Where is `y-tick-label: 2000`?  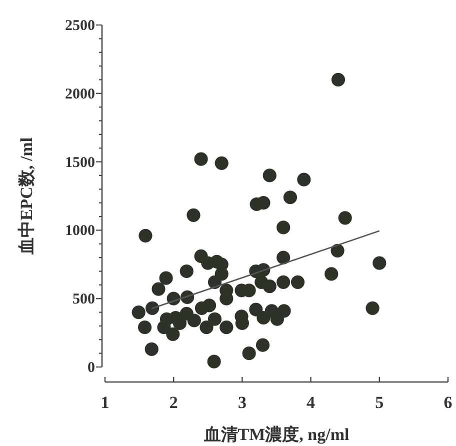 y-tick-label: 2000 is located at coordinates (80, 94).